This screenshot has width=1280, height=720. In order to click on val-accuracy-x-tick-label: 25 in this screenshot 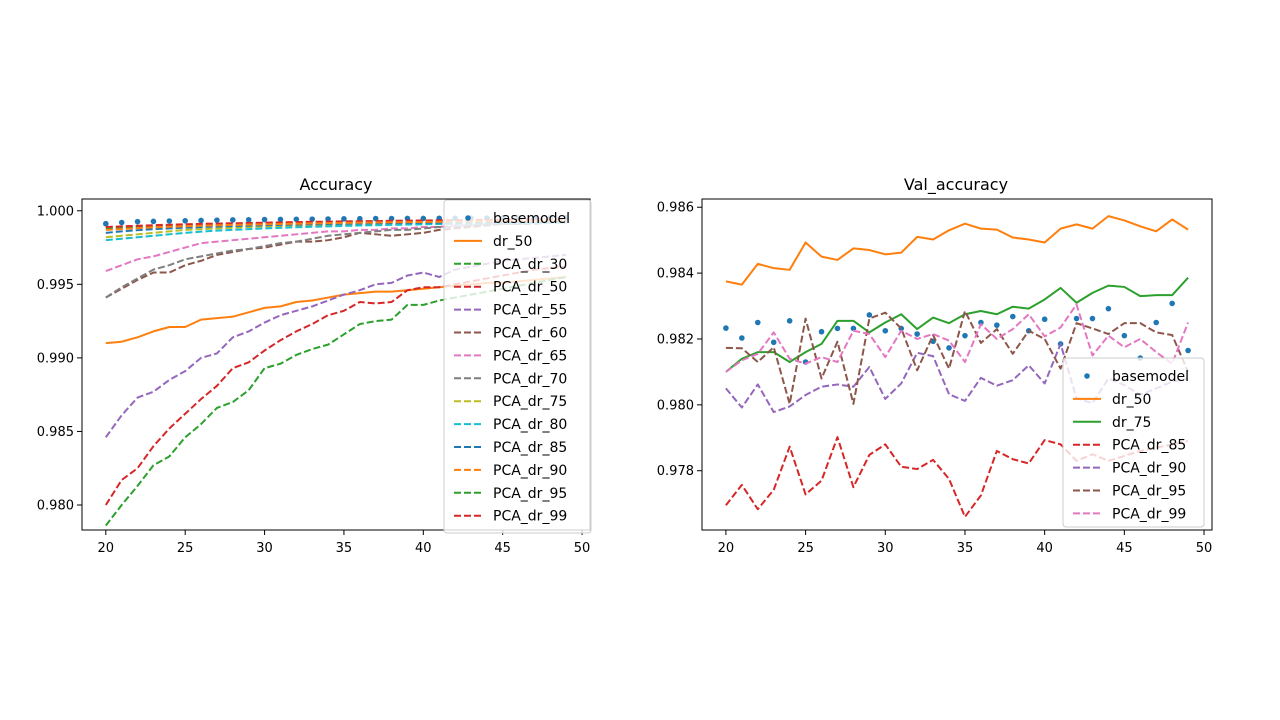, I will do `click(805, 548)`.